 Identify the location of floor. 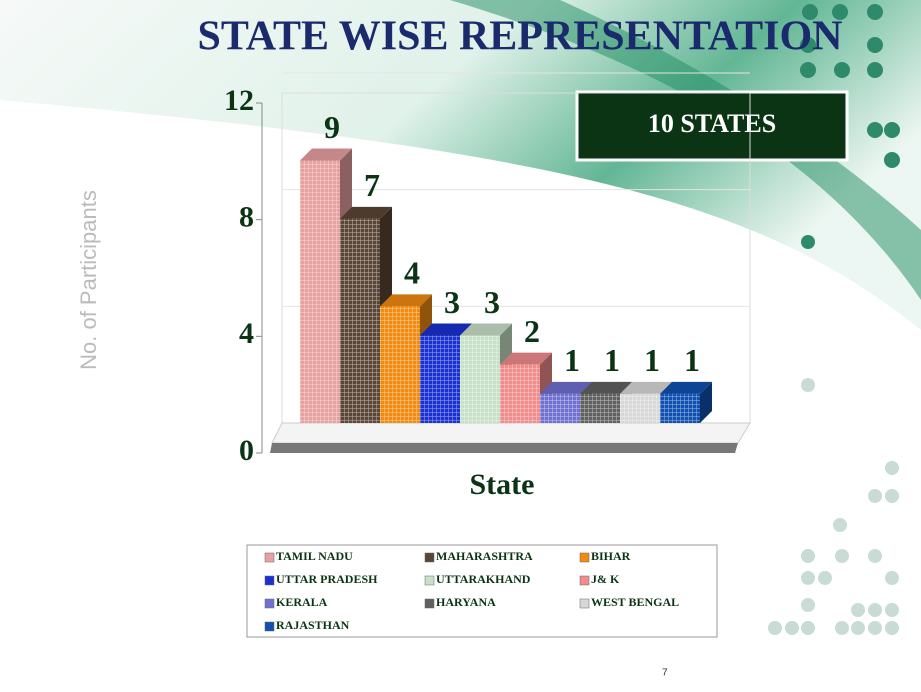
(511, 433).